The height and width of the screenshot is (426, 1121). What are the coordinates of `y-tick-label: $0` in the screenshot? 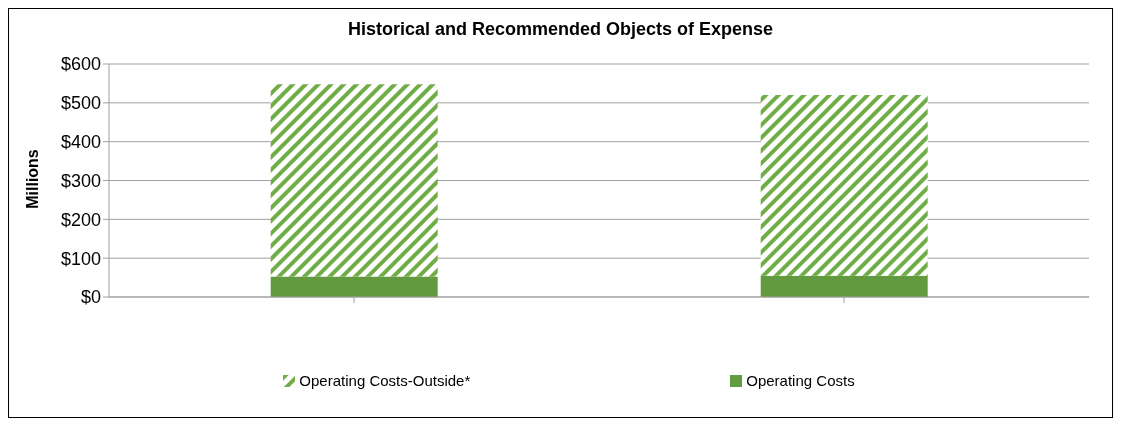 It's located at (90, 297).